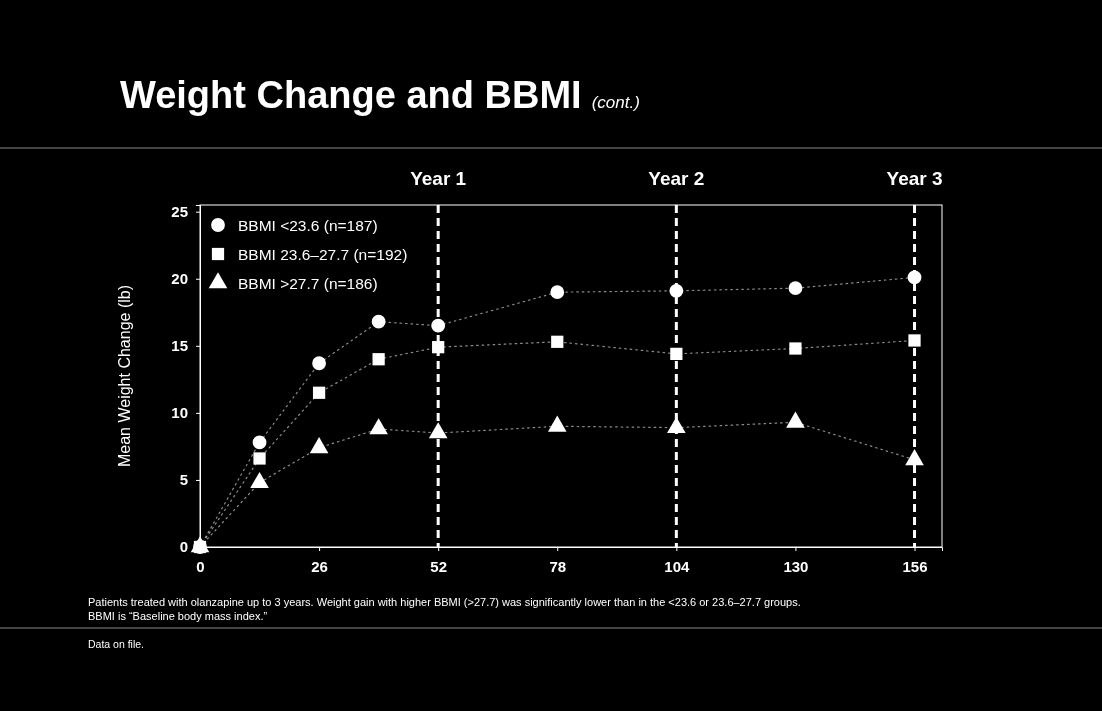 The image size is (1102, 711). What do you see at coordinates (183, 480) in the screenshot?
I see `y-tick-label: 5` at bounding box center [183, 480].